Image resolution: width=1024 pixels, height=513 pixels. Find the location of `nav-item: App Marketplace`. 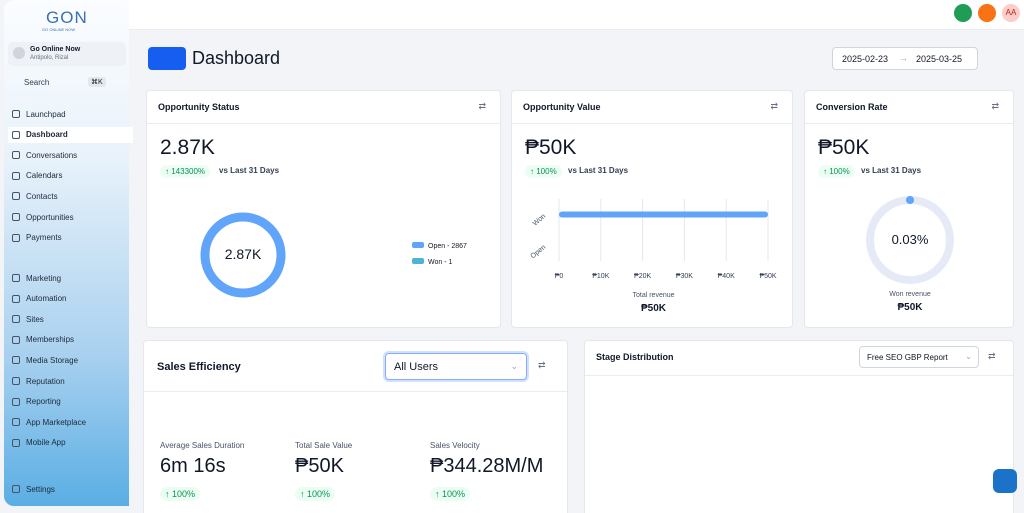

nav-item: App Marketplace is located at coordinates (70, 422).